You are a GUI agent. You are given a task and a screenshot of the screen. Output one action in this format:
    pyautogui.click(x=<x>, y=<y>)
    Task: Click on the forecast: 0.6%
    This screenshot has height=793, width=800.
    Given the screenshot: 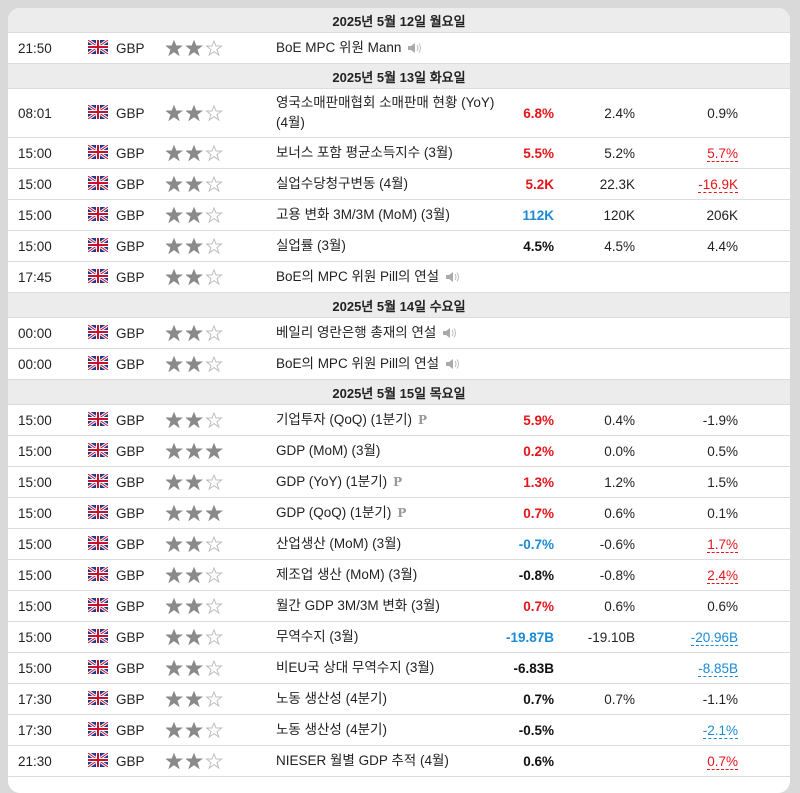 What is the action you would take?
    pyautogui.click(x=594, y=513)
    